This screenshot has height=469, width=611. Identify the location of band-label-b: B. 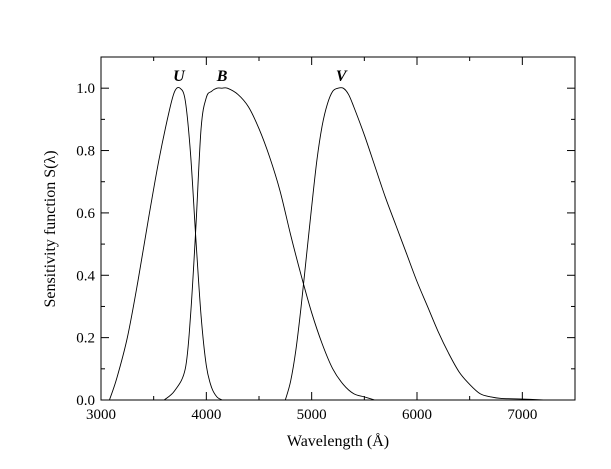
(222, 76).